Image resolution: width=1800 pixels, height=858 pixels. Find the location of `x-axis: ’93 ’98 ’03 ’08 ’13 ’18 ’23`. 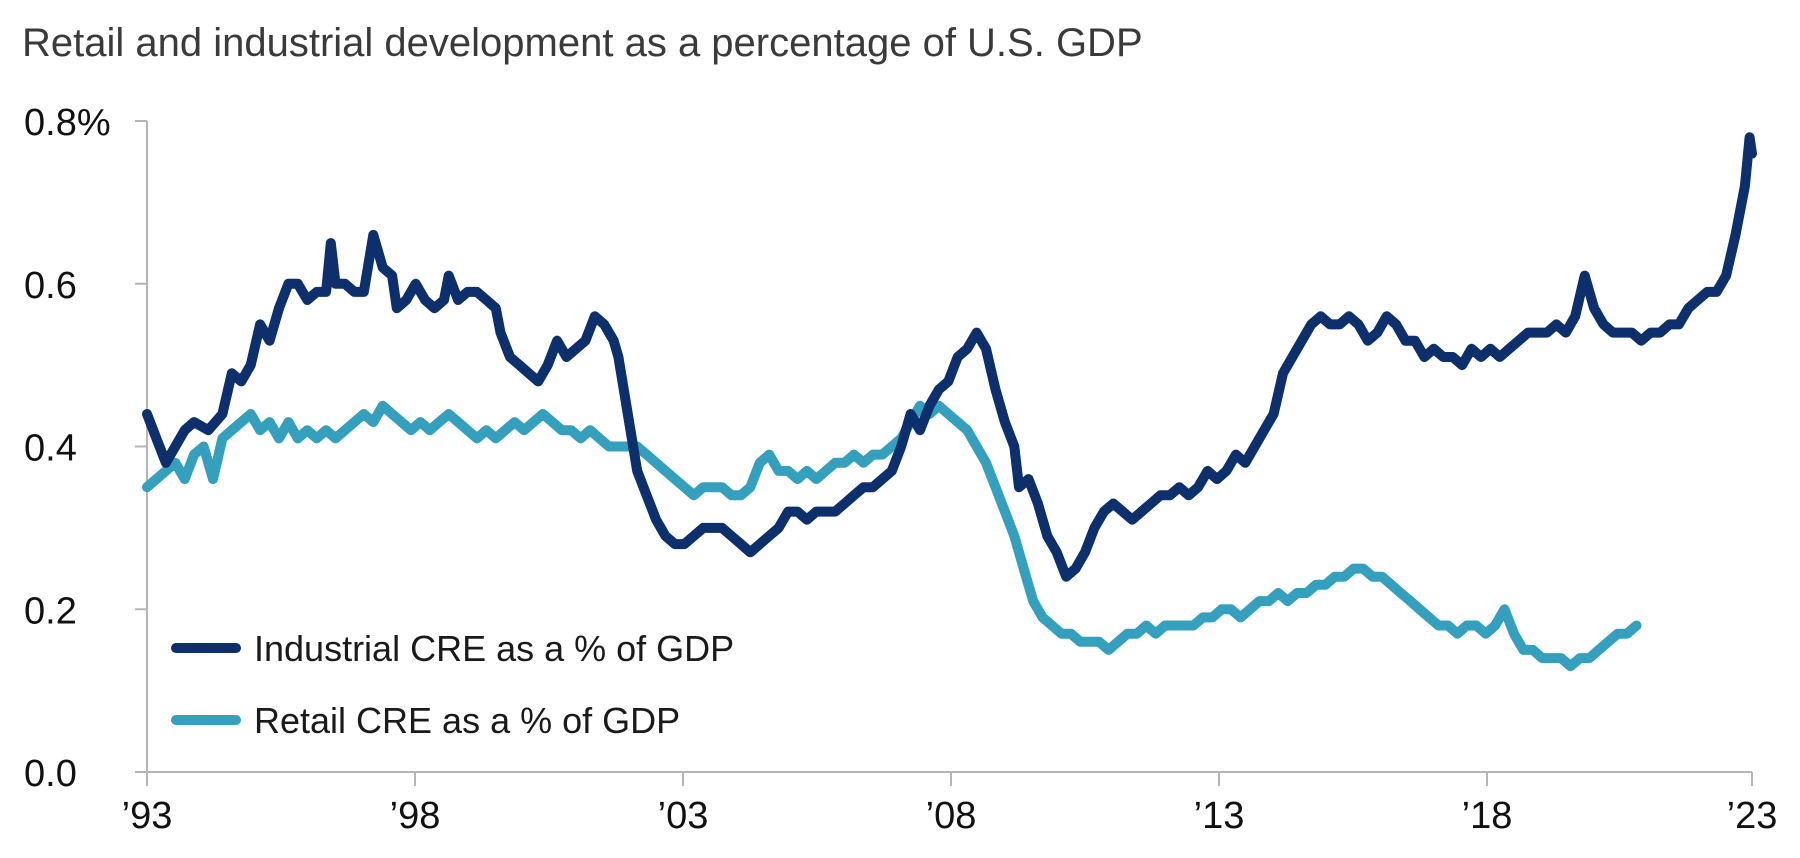

x-axis: ’93 ’98 ’03 ’08 ’13 ’18 ’23 is located at coordinates (950, 804).